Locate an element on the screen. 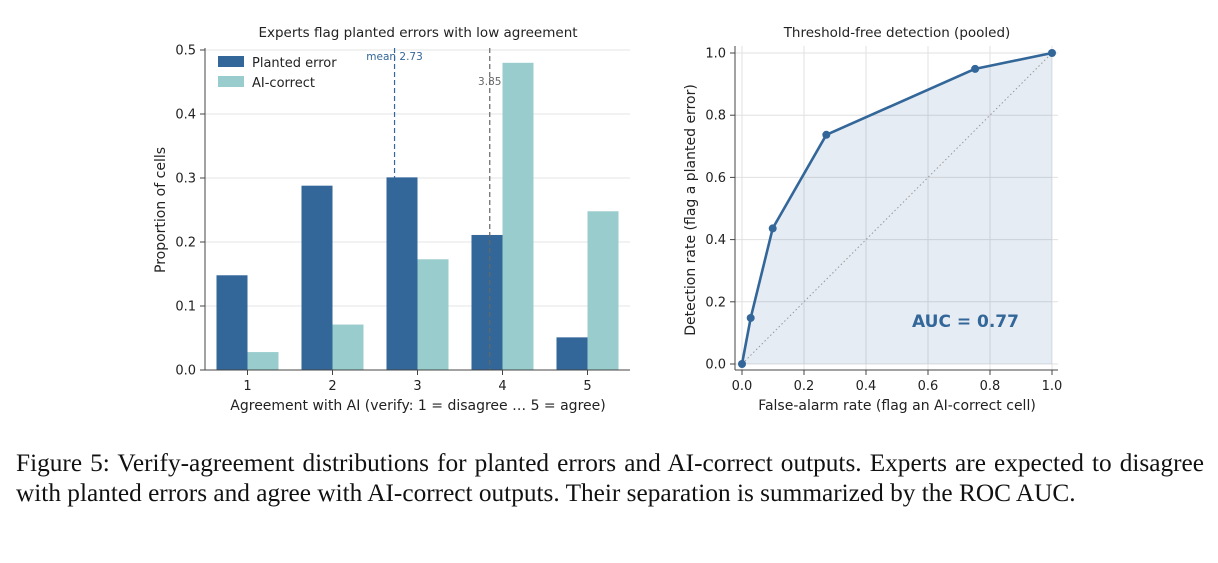 Image resolution: width=1218 pixels, height=563 pixels. bar-x-tick-label: 1 is located at coordinates (247, 386).